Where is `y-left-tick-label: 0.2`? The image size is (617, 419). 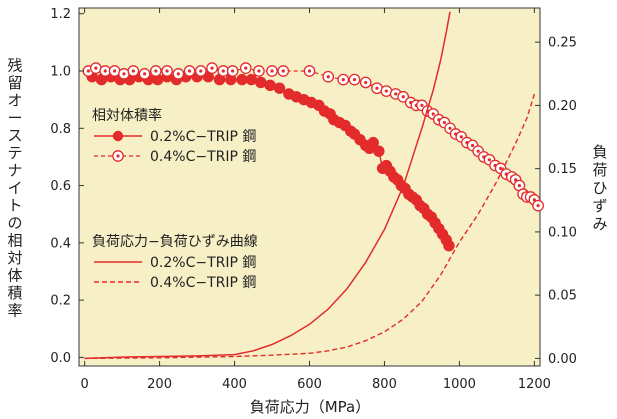 y-left-tick-label: 0.2 is located at coordinates (60, 301).